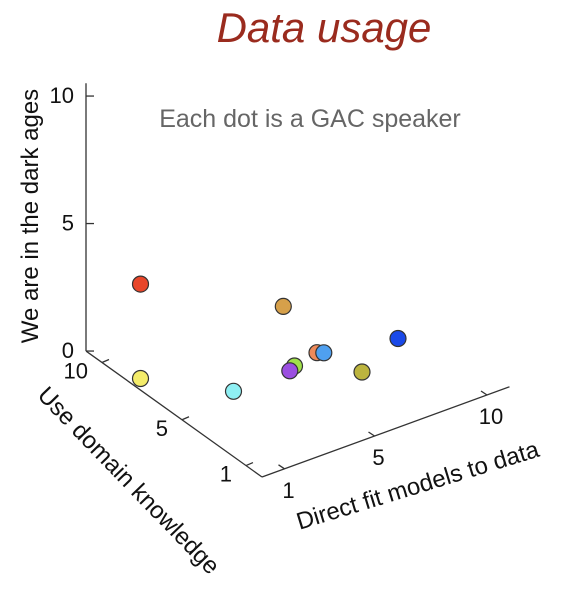 The image size is (582, 600). Describe the element at coordinates (288, 490) in the screenshot. I see `x-tick-label: 1` at that location.